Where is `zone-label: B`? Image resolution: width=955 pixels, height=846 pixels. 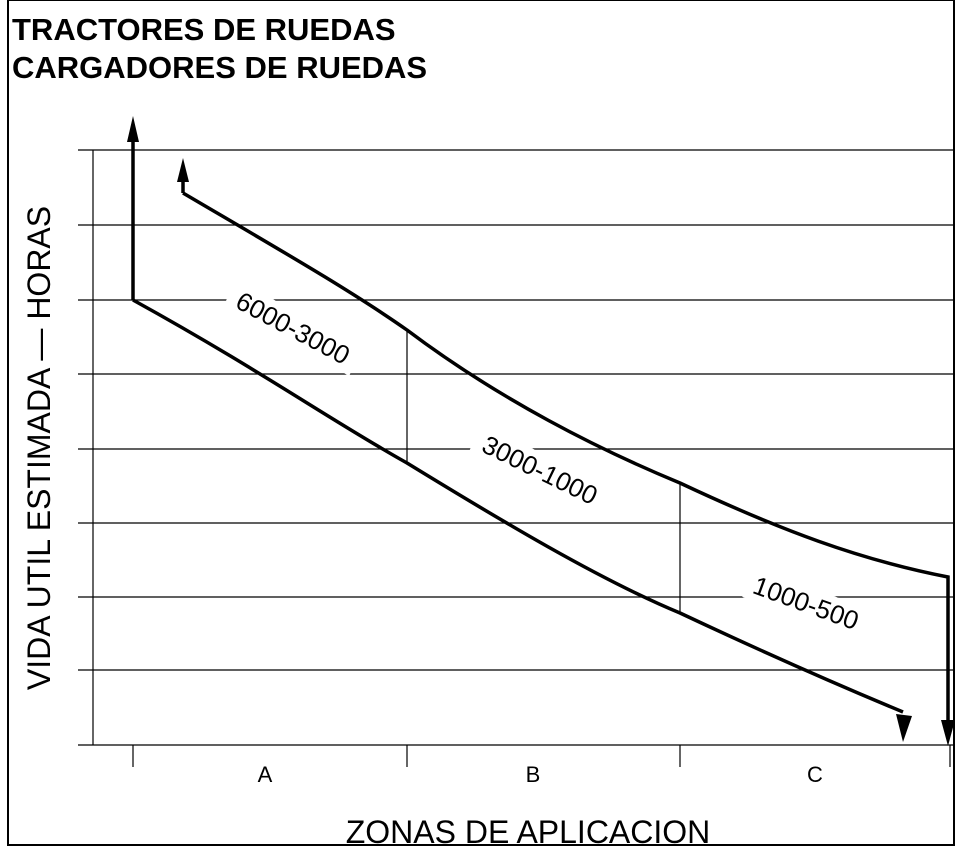
zone-label: B is located at coordinates (533, 774).